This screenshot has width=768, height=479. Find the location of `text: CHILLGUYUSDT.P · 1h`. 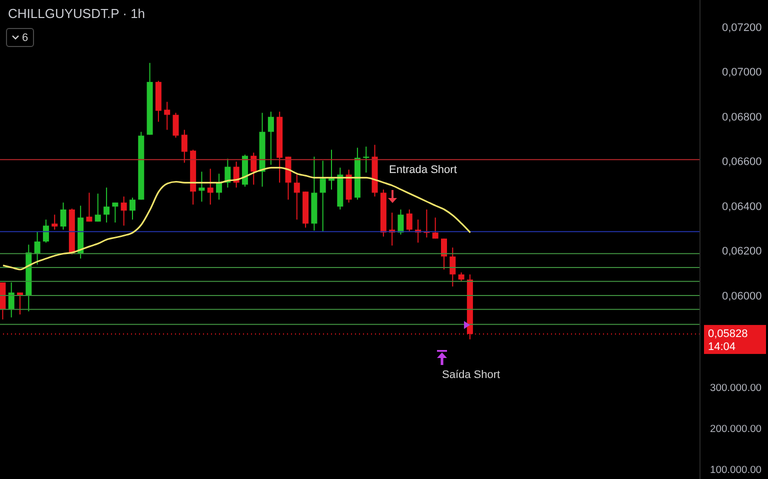

text: CHILLGUYUSDT.P · 1h is located at coordinates (77, 13).